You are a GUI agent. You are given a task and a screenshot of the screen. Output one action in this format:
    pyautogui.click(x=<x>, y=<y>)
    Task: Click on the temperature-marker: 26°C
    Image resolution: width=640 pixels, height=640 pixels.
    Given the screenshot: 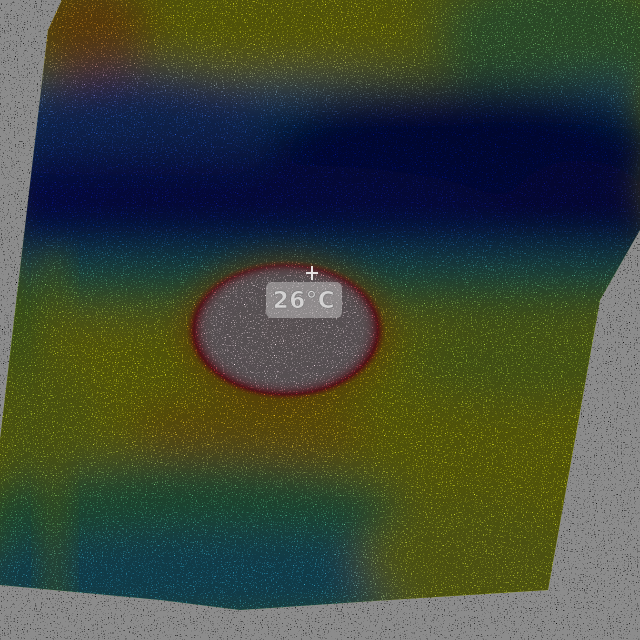 What is the action you would take?
    pyautogui.click(x=304, y=292)
    